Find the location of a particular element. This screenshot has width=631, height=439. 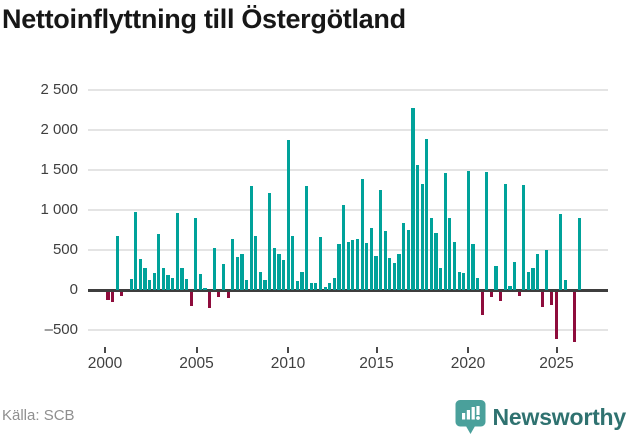

y-axis-label: 1 500 is located at coordinates (59, 169).